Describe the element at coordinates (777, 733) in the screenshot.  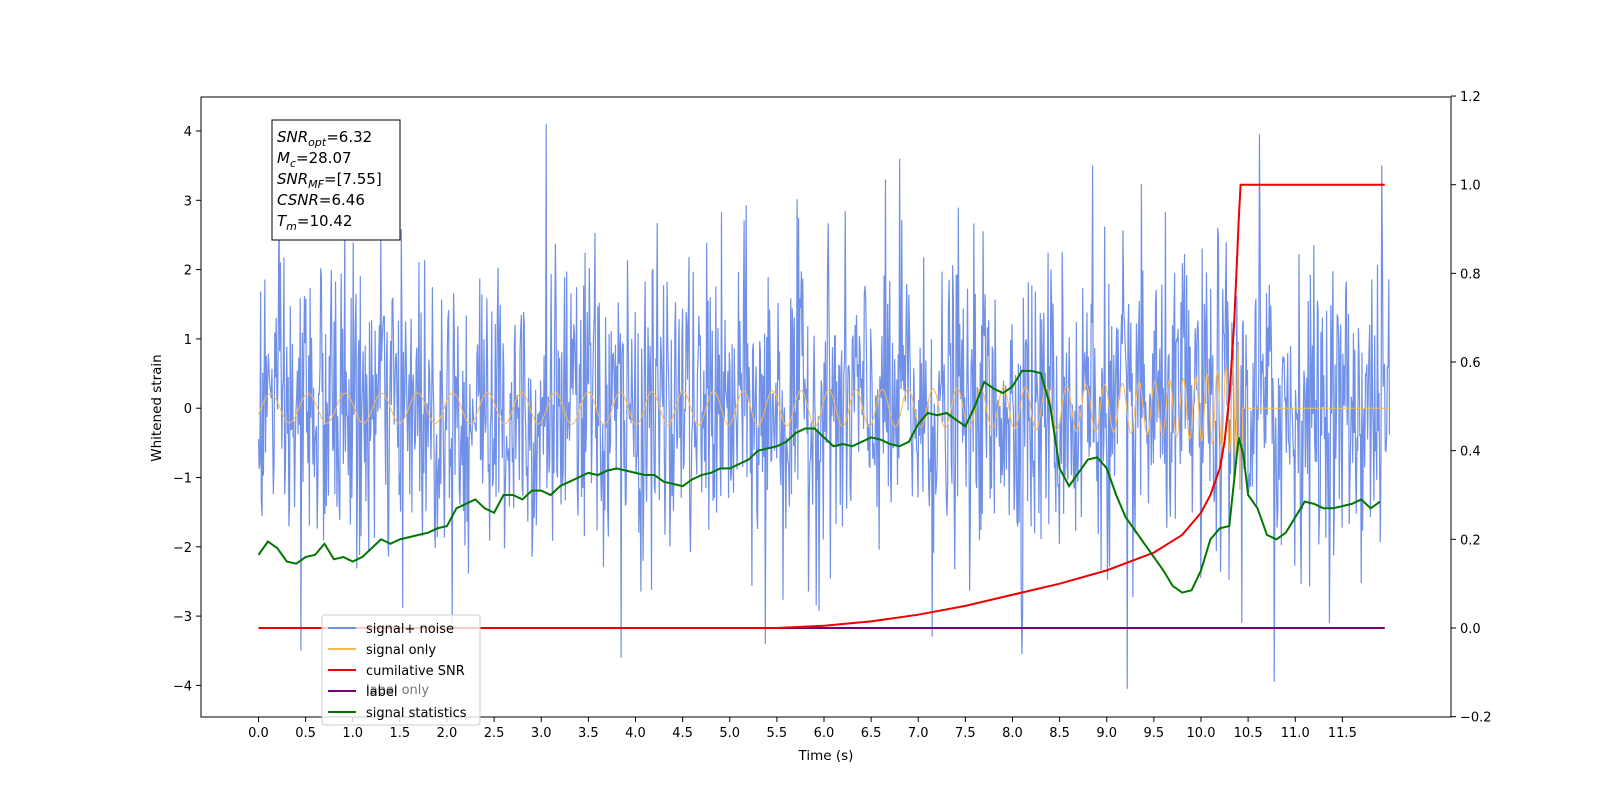
I see `x-tick-label: 5.5` at that location.